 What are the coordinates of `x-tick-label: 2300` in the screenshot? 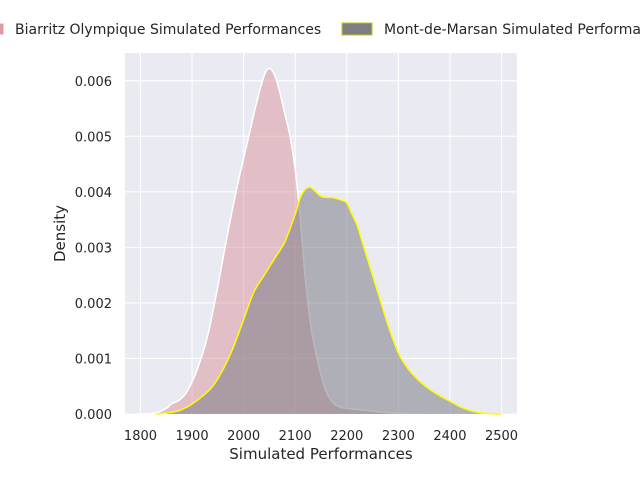 It's located at (398, 436).